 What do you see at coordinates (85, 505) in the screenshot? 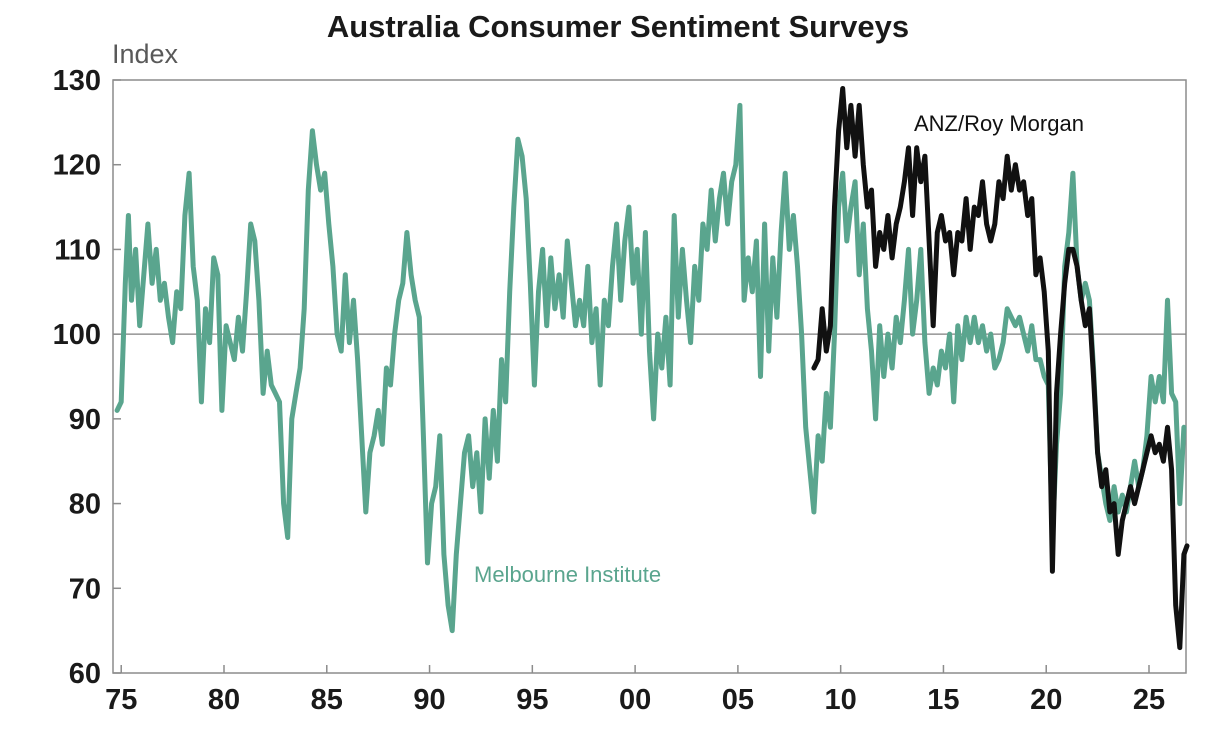
I see `y-tick-label: 80` at bounding box center [85, 505].